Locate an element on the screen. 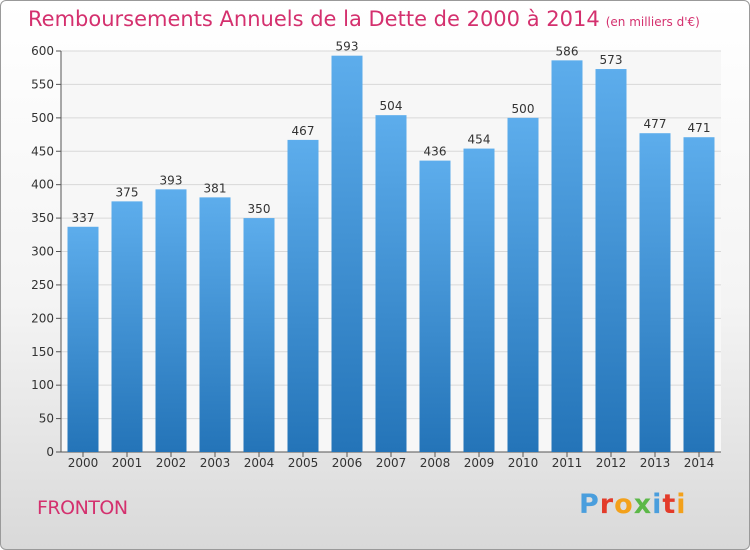  x-tick-label-2004: 2004 is located at coordinates (259, 463).